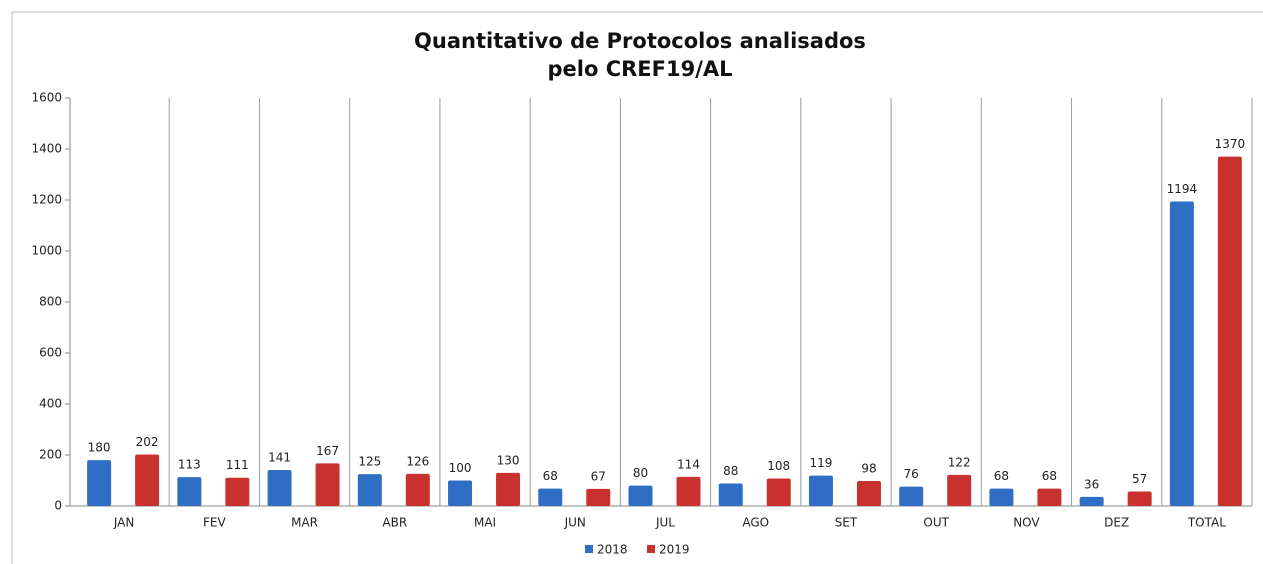 Image resolution: width=1263 pixels, height=564 pixels. I want to click on data-label: 119, so click(821, 463).